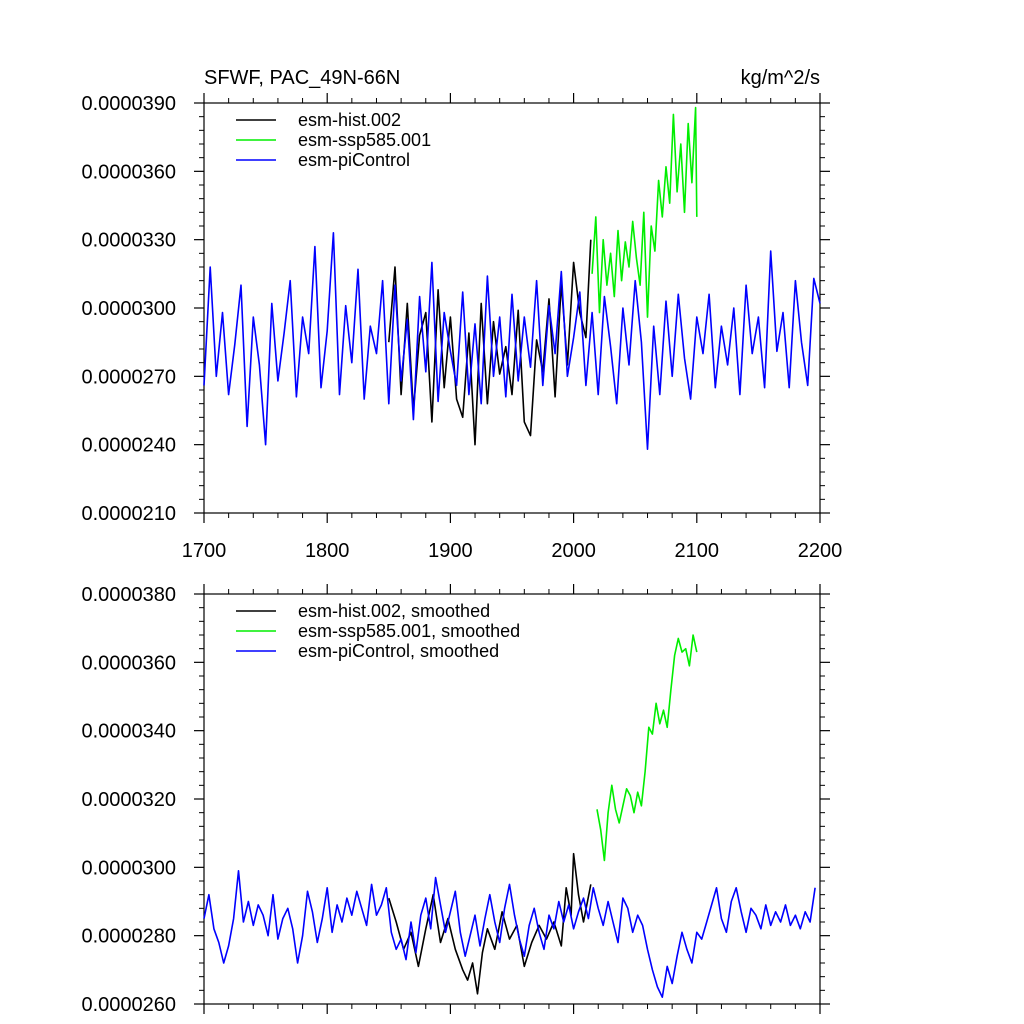 Image resolution: width=1024 pixels, height=1024 pixels. I want to click on y-tick-label: 0.0000210, so click(128, 514).